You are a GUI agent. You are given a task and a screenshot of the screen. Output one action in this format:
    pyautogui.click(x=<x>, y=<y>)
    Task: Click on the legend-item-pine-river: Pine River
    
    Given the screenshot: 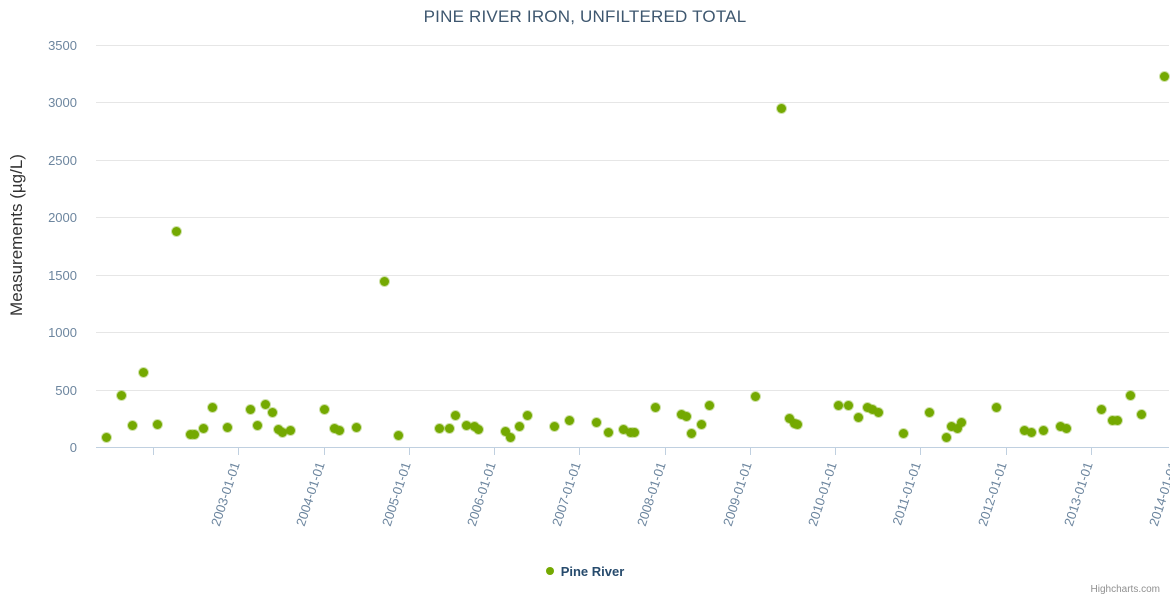 What is the action you would take?
    pyautogui.click(x=584, y=571)
    